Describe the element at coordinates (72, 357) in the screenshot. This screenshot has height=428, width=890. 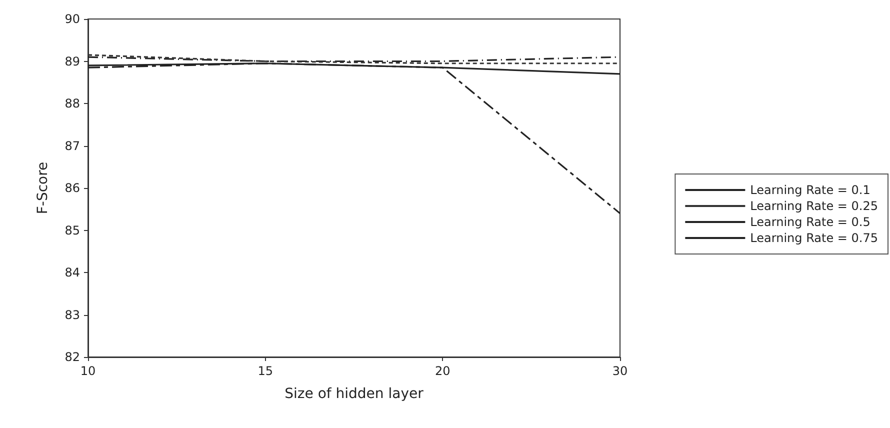
I see `y-tick-label: 82` at that location.